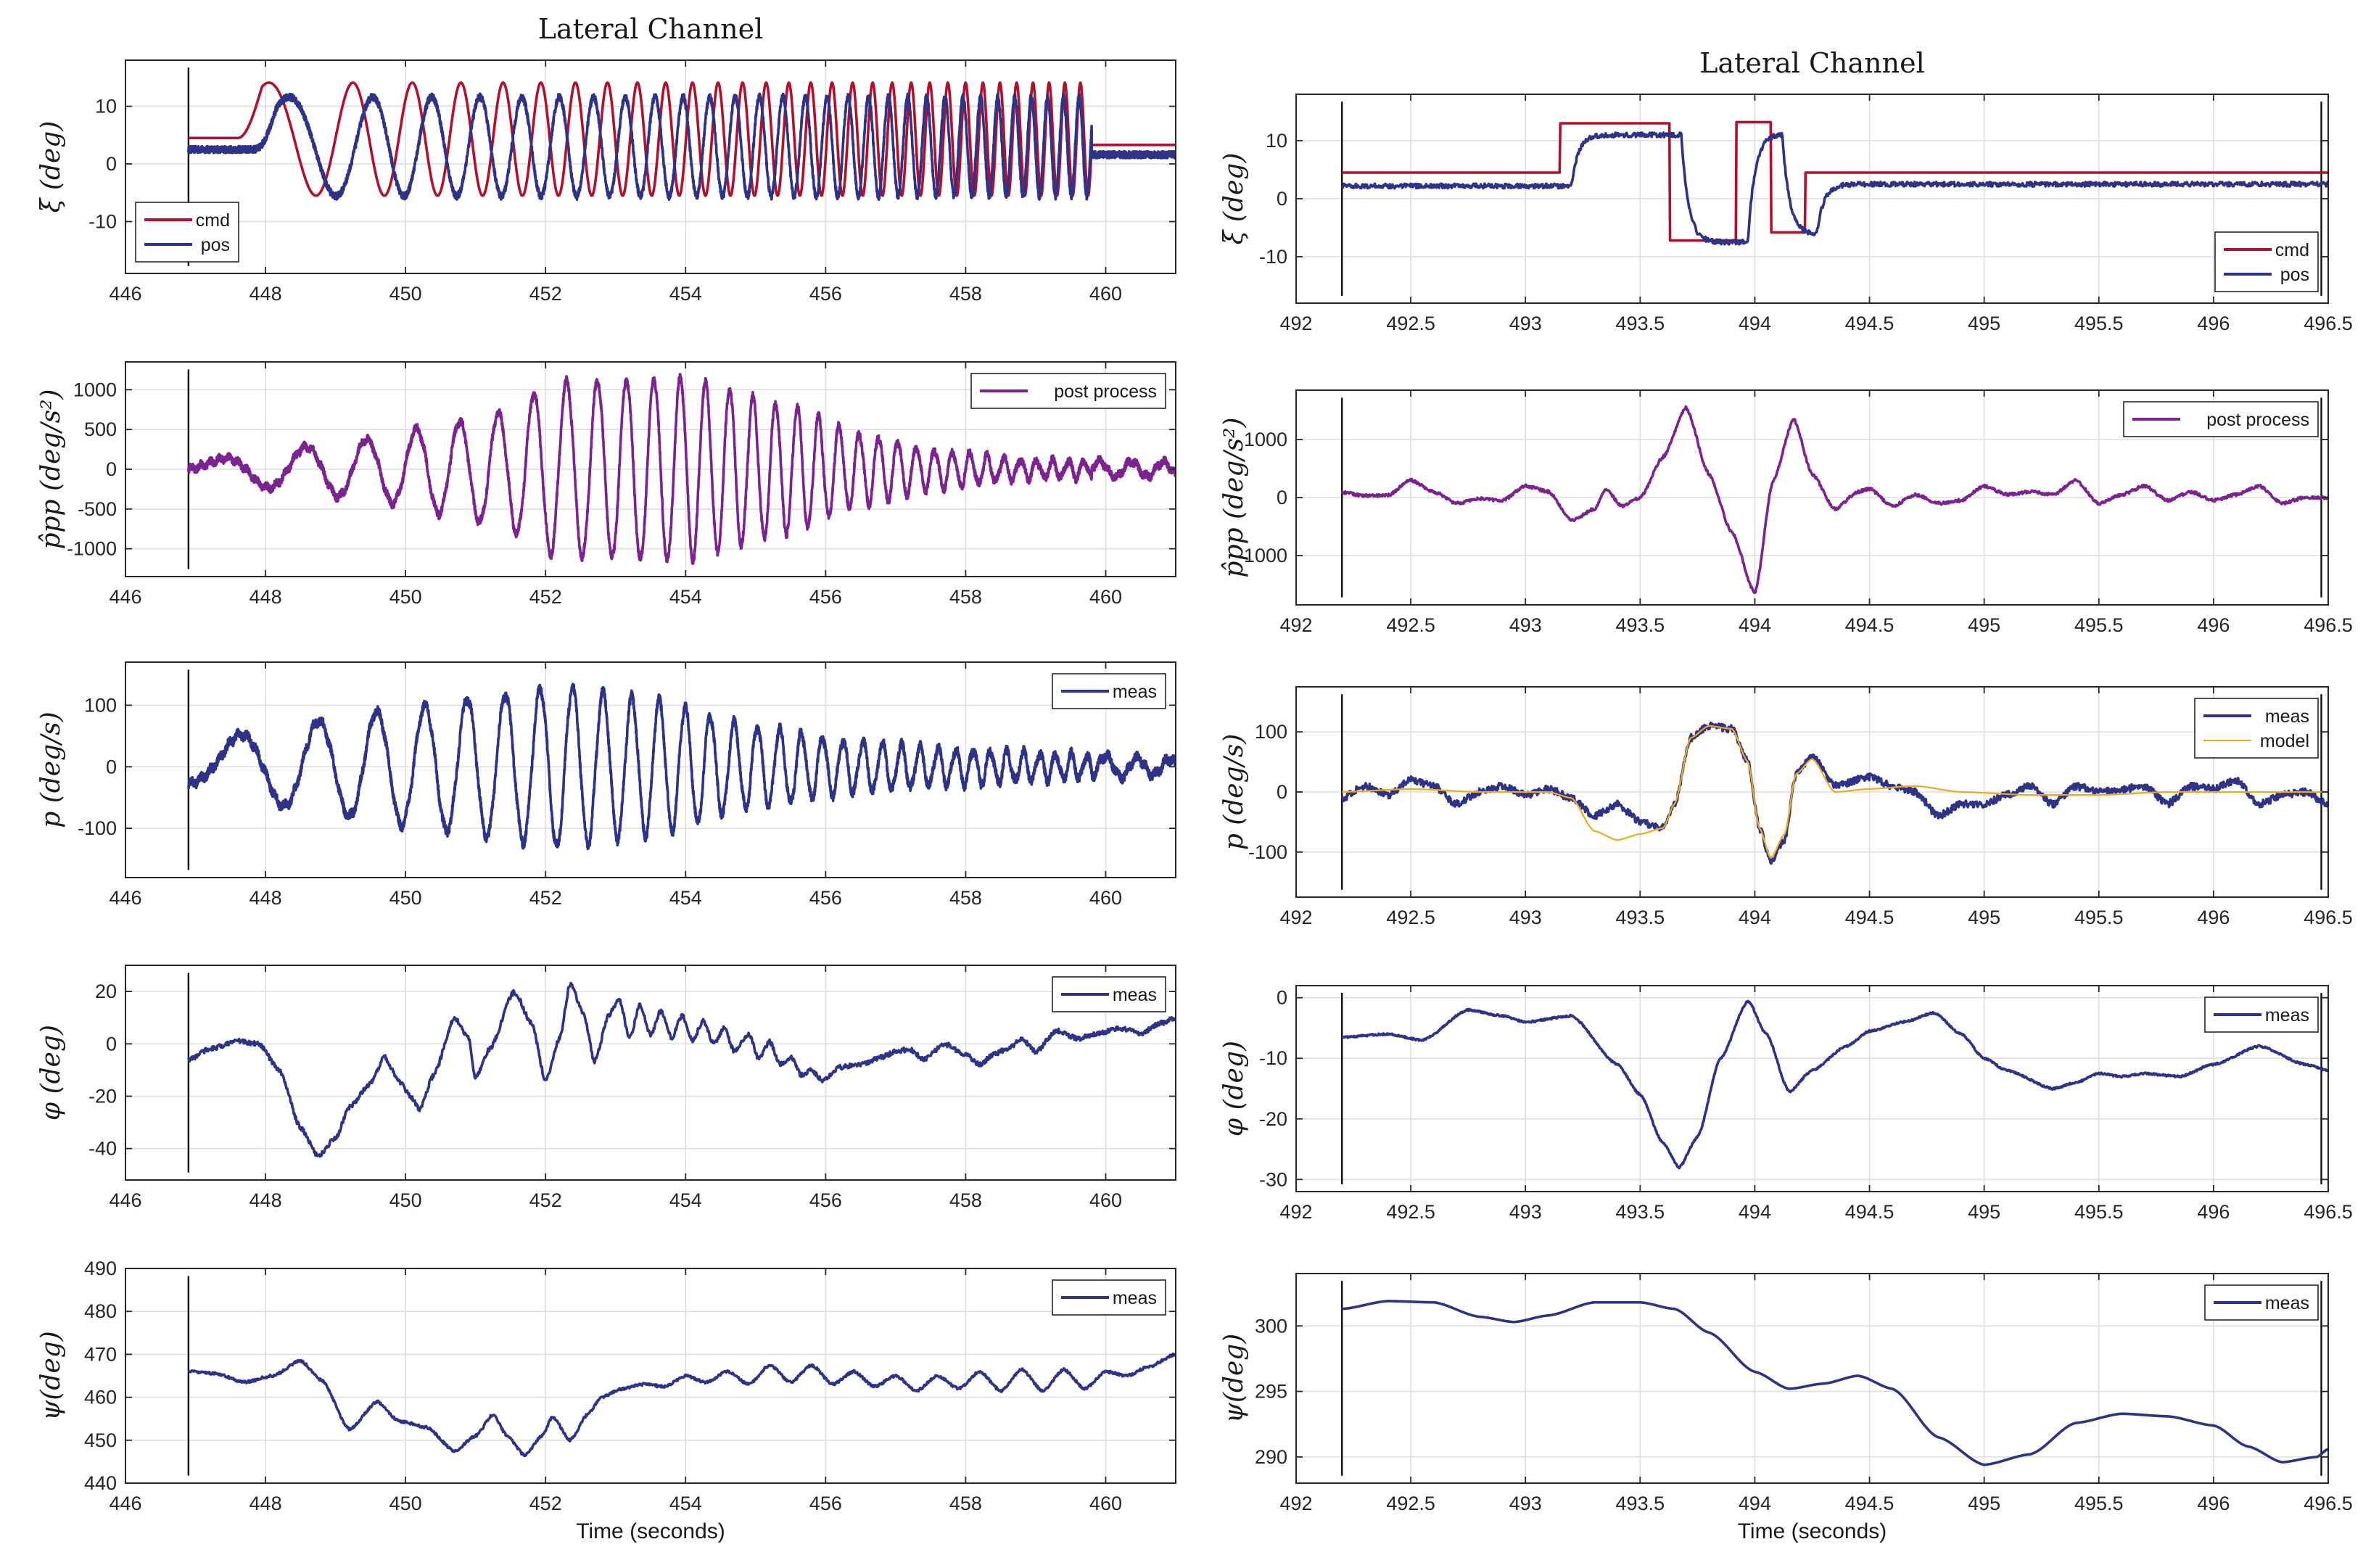 The image size is (2371, 1568). What do you see at coordinates (1271, 1326) in the screenshot?
I see `y-tick-label: 300` at bounding box center [1271, 1326].